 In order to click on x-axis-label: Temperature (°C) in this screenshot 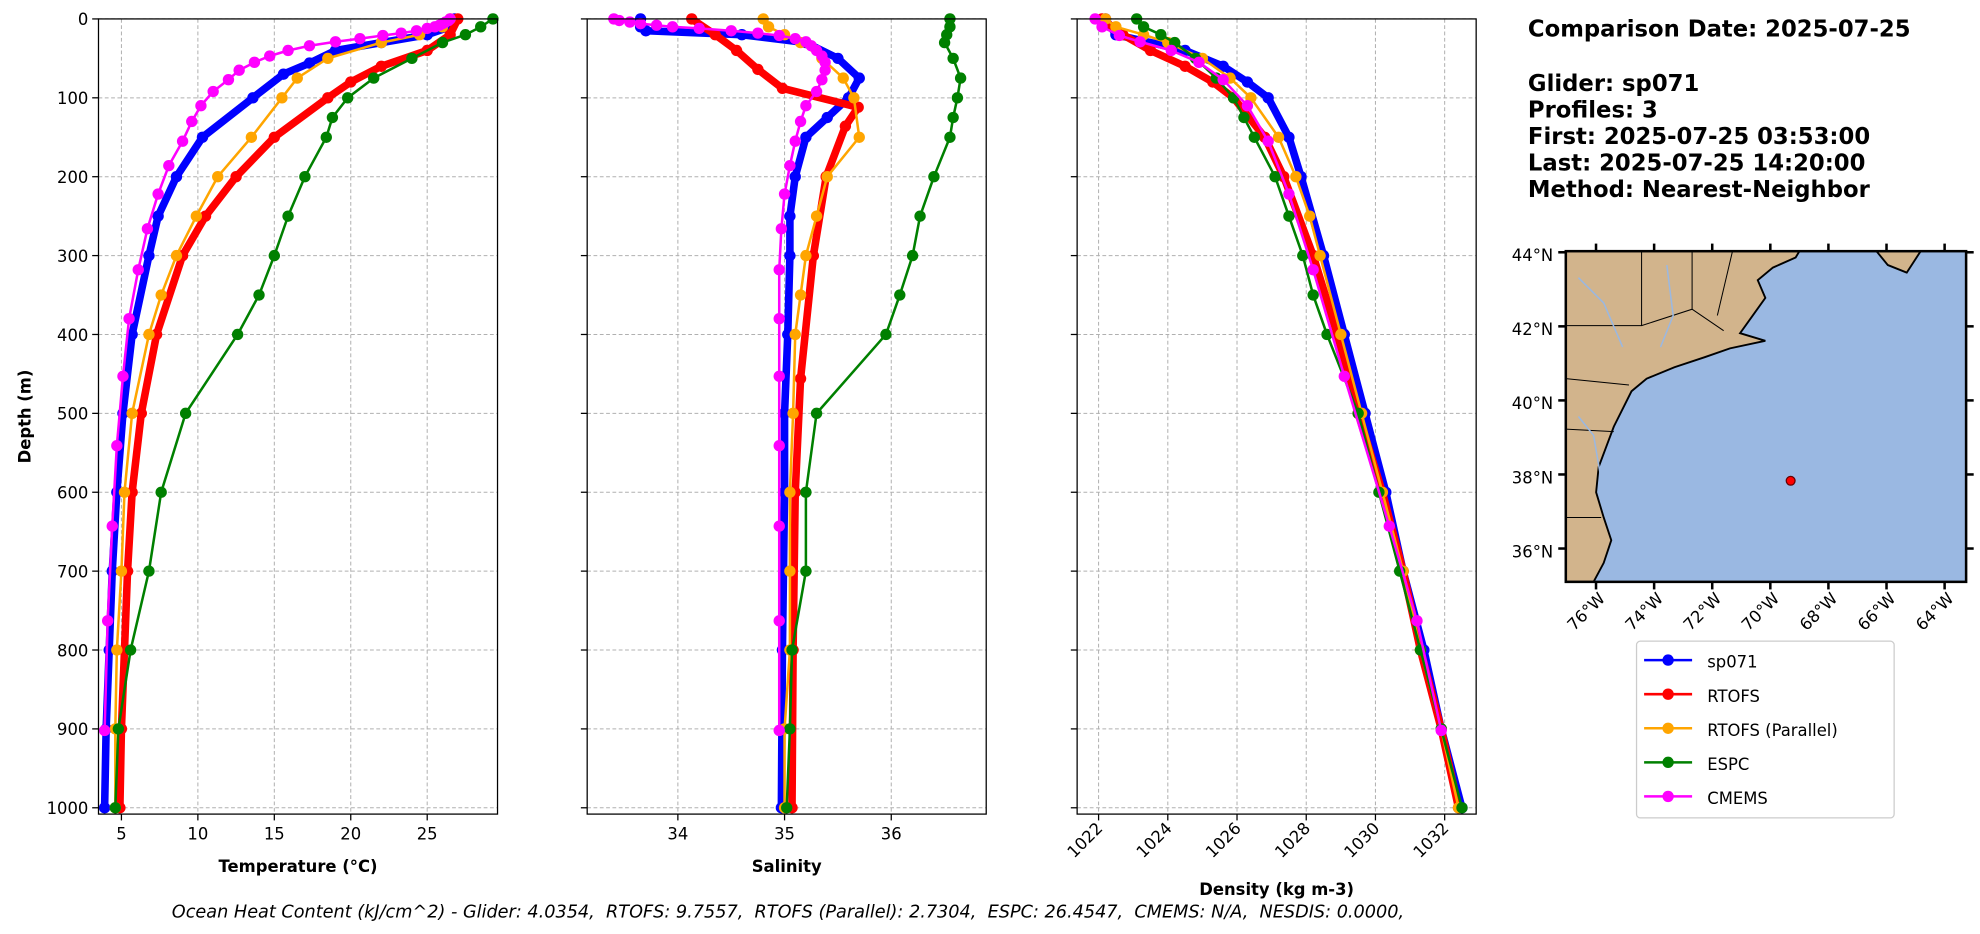, I will do `click(298, 866)`.